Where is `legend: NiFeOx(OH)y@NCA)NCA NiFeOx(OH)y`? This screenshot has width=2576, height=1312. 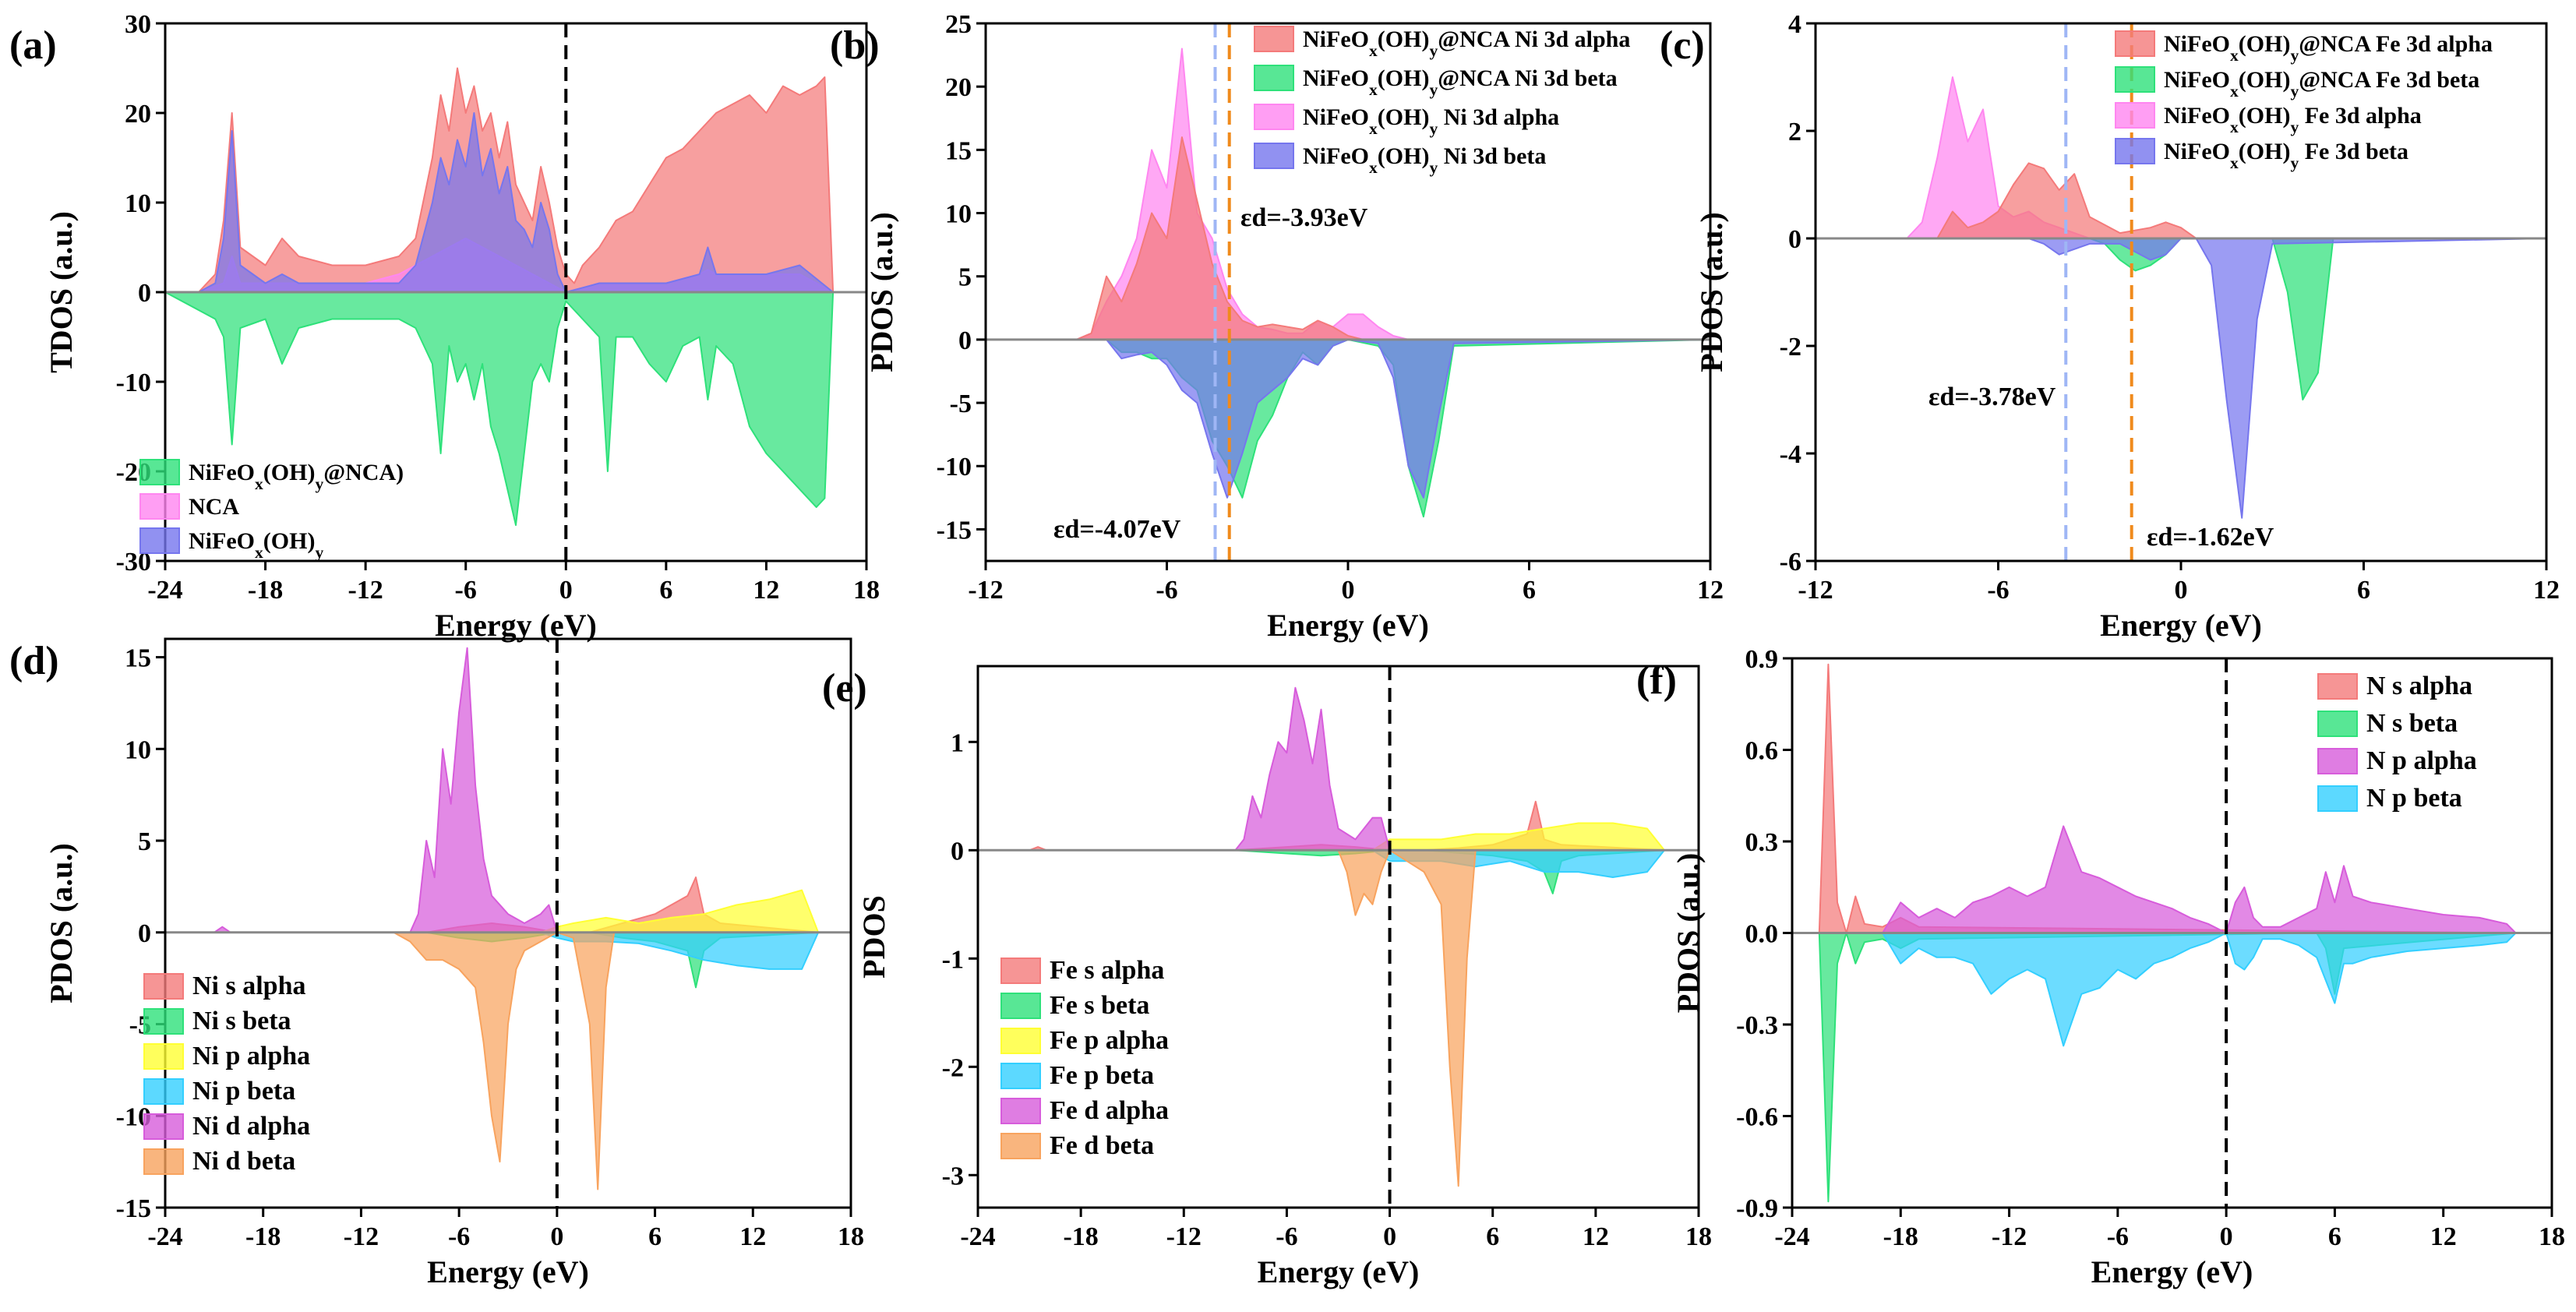 legend: NiFeOx(OH)y@NCA)NCA NiFeOx(OH)y is located at coordinates (271, 510).